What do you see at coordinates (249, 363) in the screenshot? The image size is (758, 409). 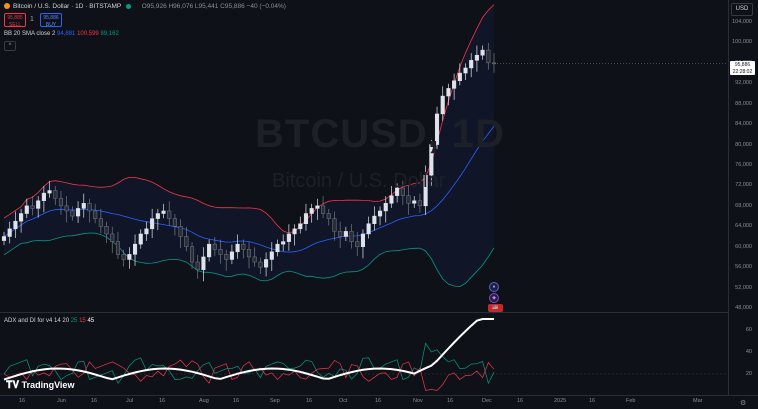 I see `di-plus-line` at bounding box center [249, 363].